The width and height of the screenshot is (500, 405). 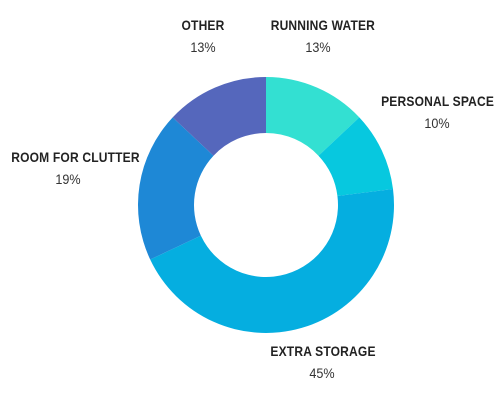 What do you see at coordinates (438, 101) in the screenshot?
I see `slice-name: PERSONAL SPACE` at bounding box center [438, 101].